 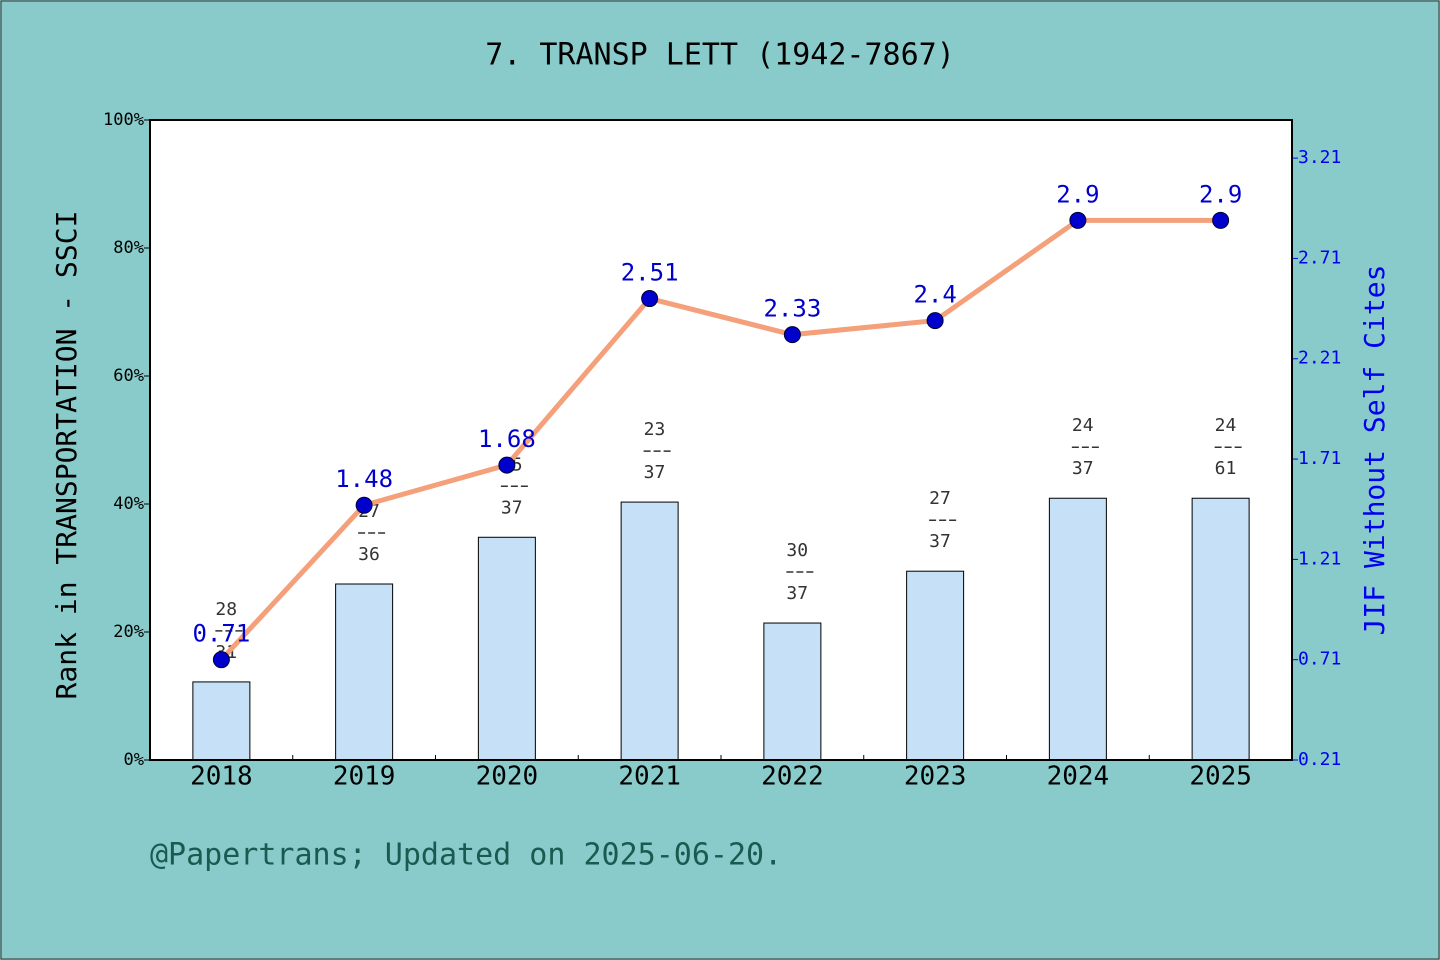 I want to click on x-tick-label: 2020, so click(x=507, y=777).